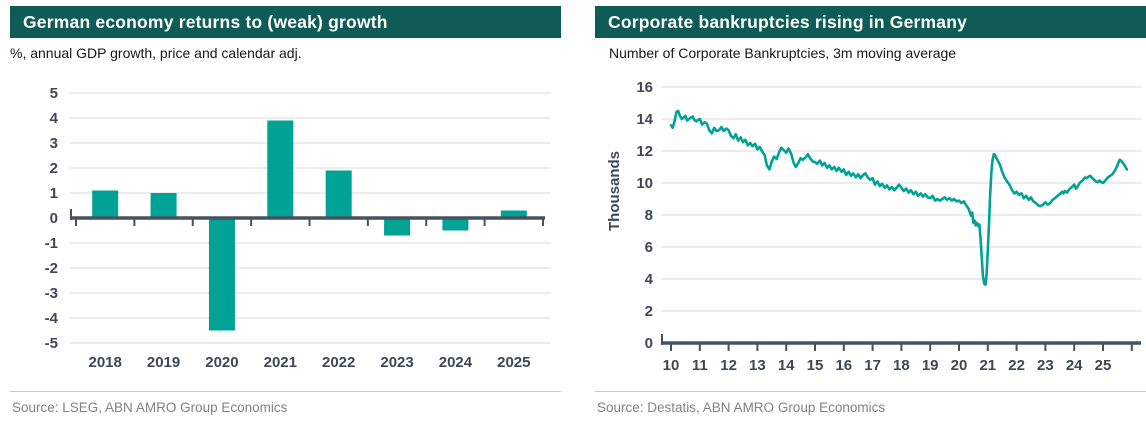 This screenshot has height=430, width=1146. What do you see at coordinates (285, 403) in the screenshot?
I see `gdp-source-note: Source: LSEG, ABN AMRO Group Economics` at bounding box center [285, 403].